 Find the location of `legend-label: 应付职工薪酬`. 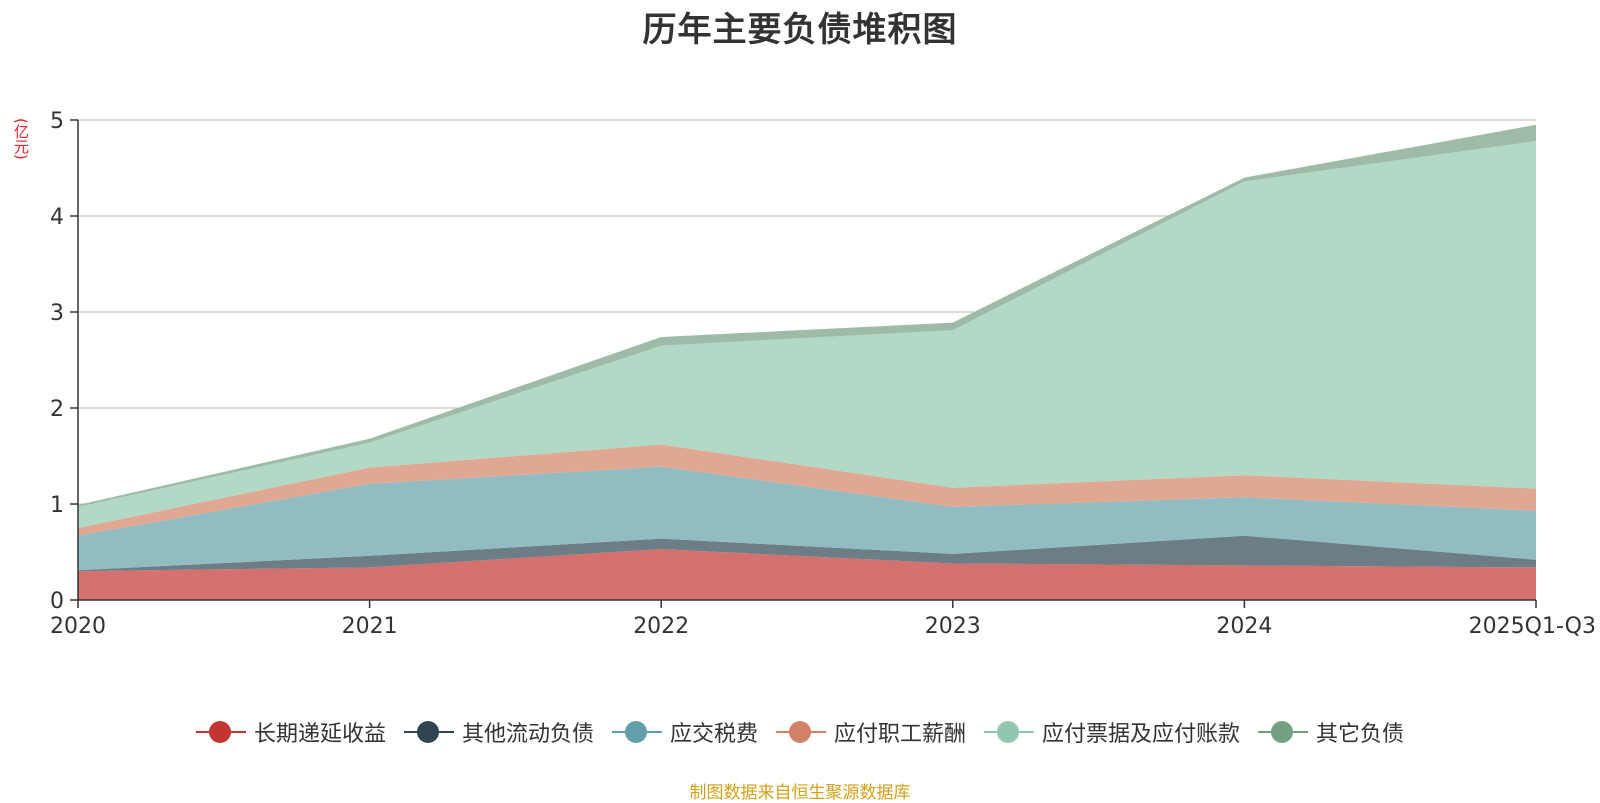

legend-label: 应付职工薪酬 is located at coordinates (900, 734).